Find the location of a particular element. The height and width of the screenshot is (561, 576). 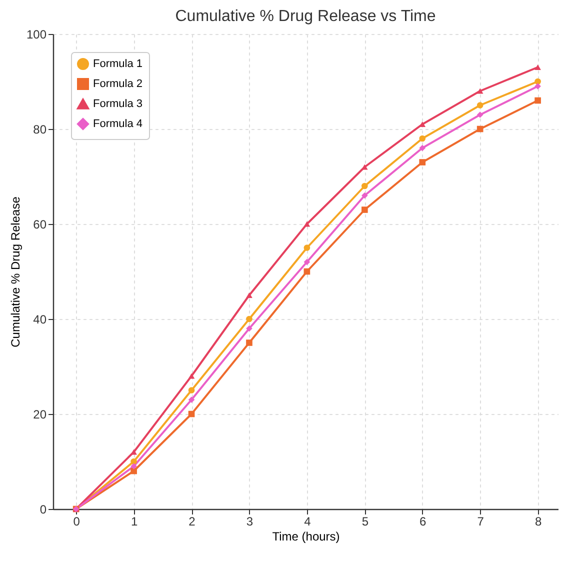

x-tick-label: 4 is located at coordinates (308, 521).